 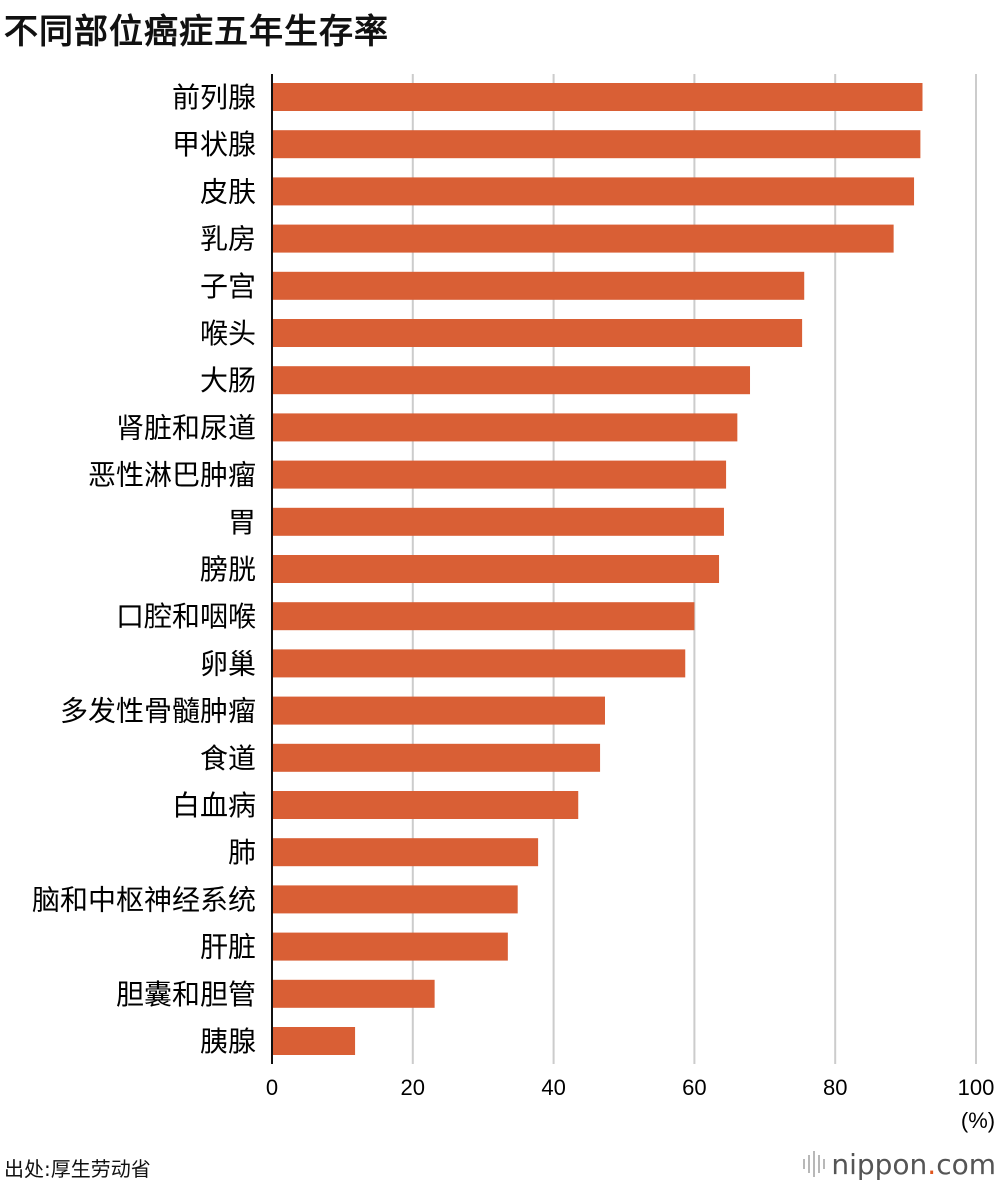 I want to click on category-label: 胃, so click(x=242, y=522).